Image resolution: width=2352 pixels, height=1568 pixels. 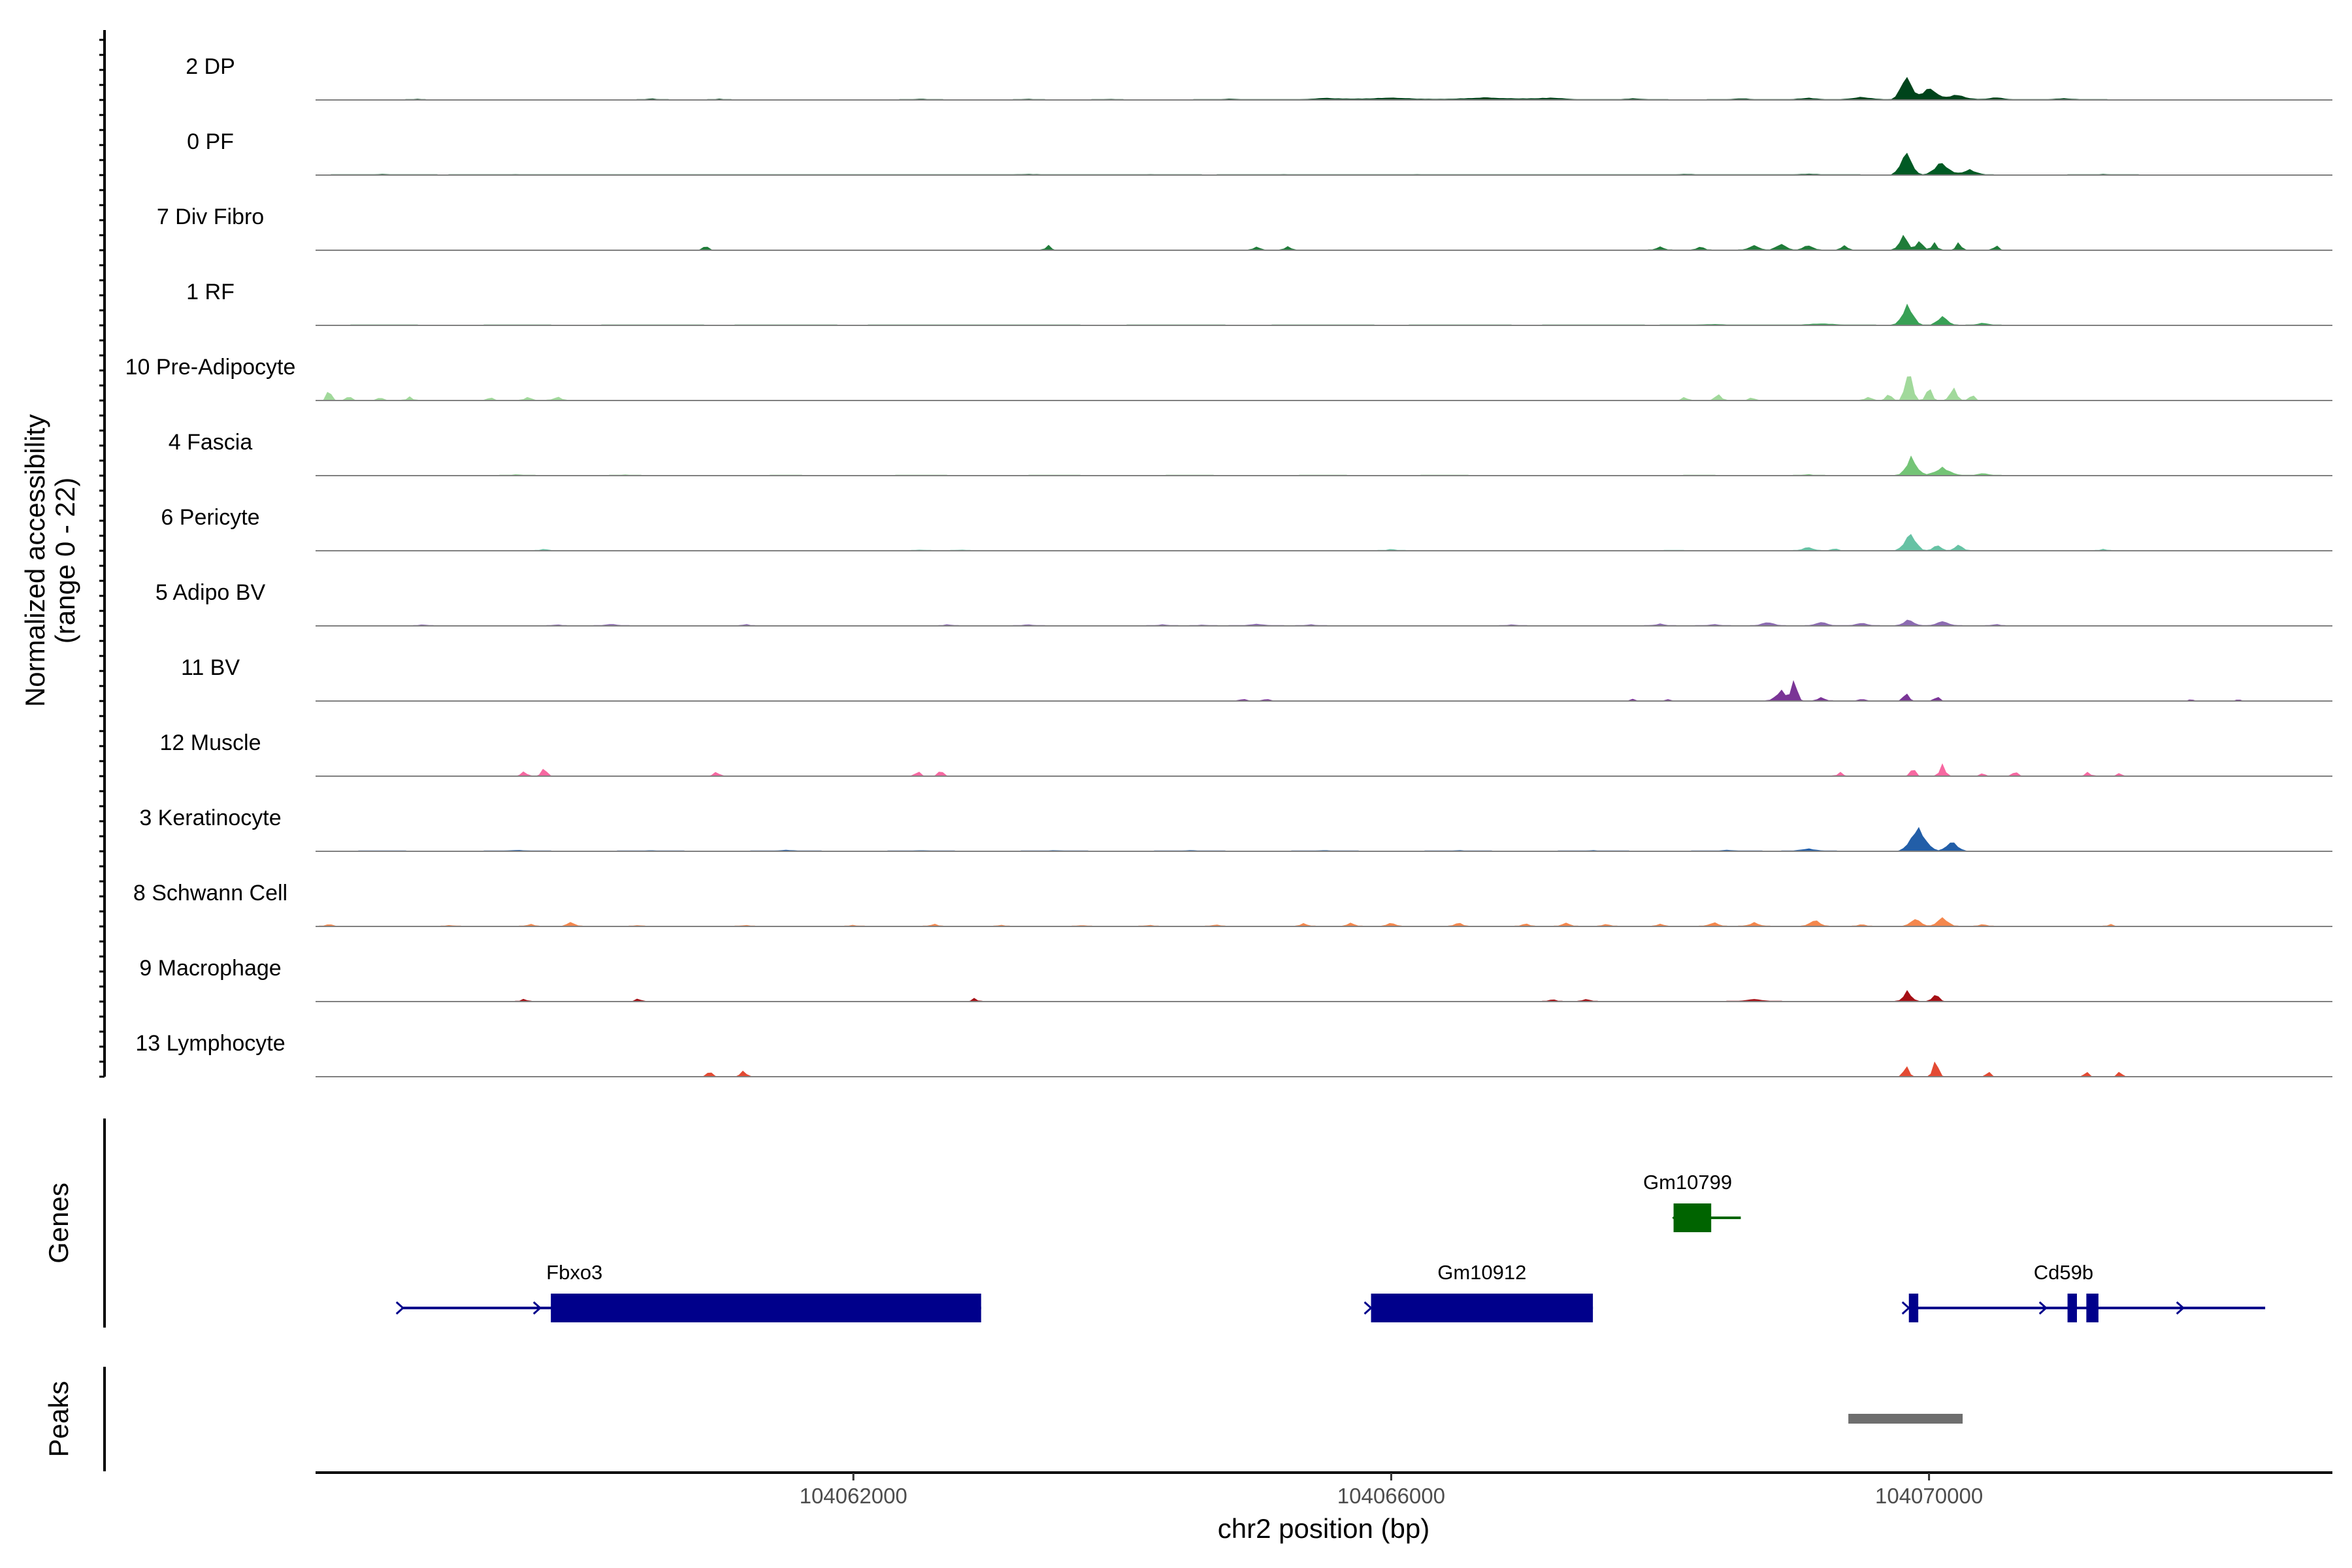 I want to click on track-2-dp: 2 DP, so click(x=1259, y=77).